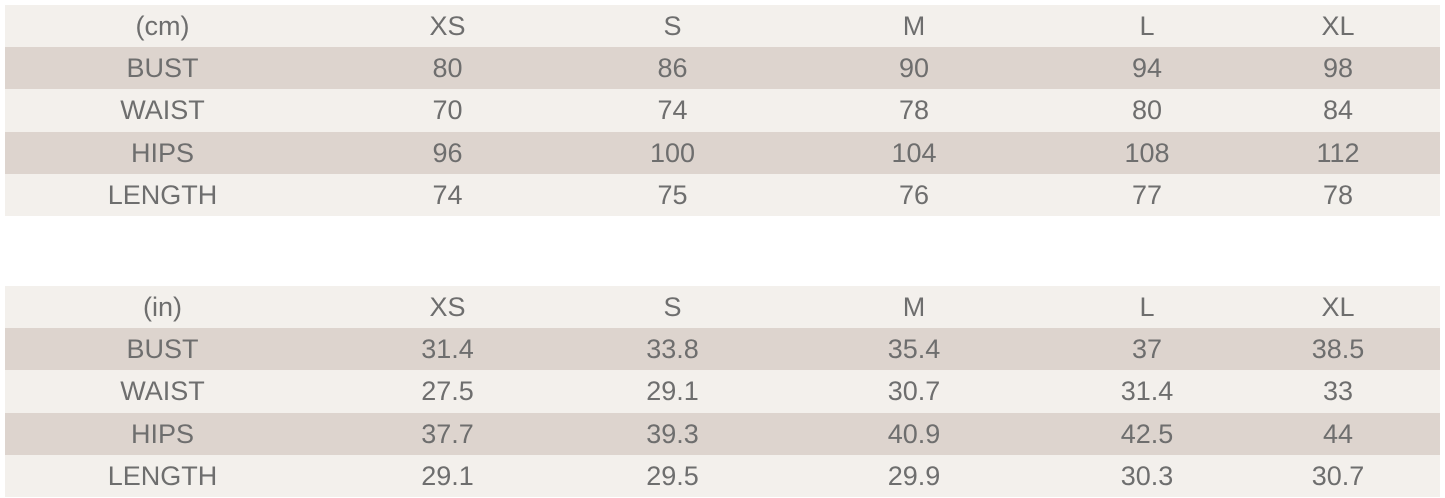 The height and width of the screenshot is (498, 1445). I want to click on table-cell: 96, so click(447, 152).